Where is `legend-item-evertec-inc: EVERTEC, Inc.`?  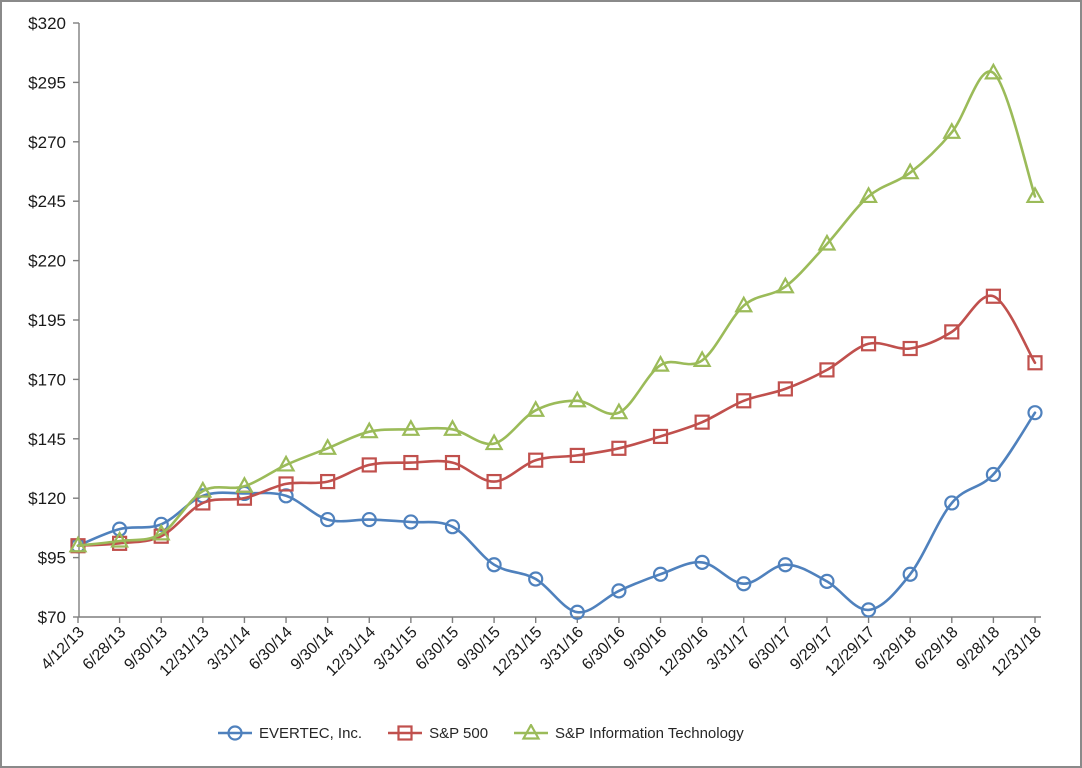
legend-item-evertec-inc: EVERTEC, Inc. is located at coordinates (290, 733).